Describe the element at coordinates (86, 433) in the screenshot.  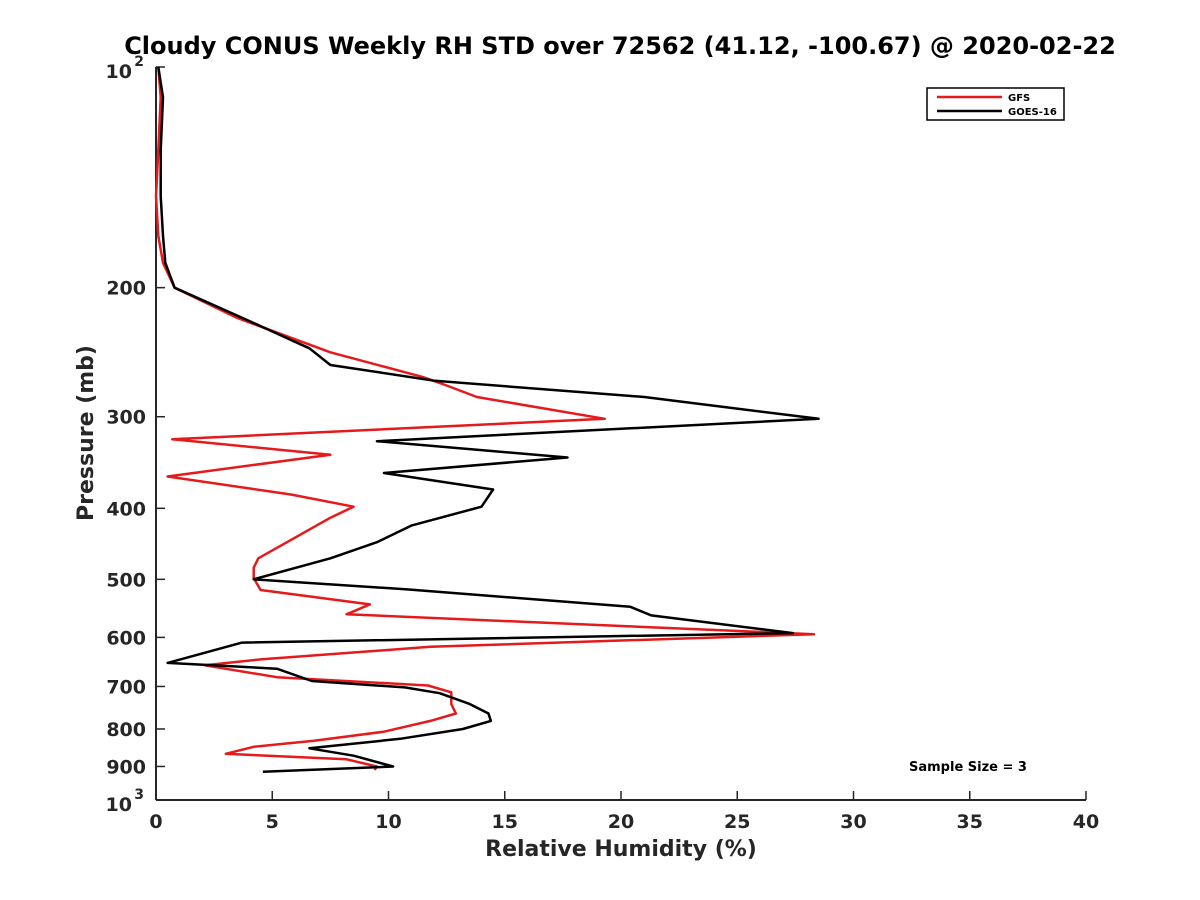
I see `y-axis-label: Pressure (mb)` at that location.